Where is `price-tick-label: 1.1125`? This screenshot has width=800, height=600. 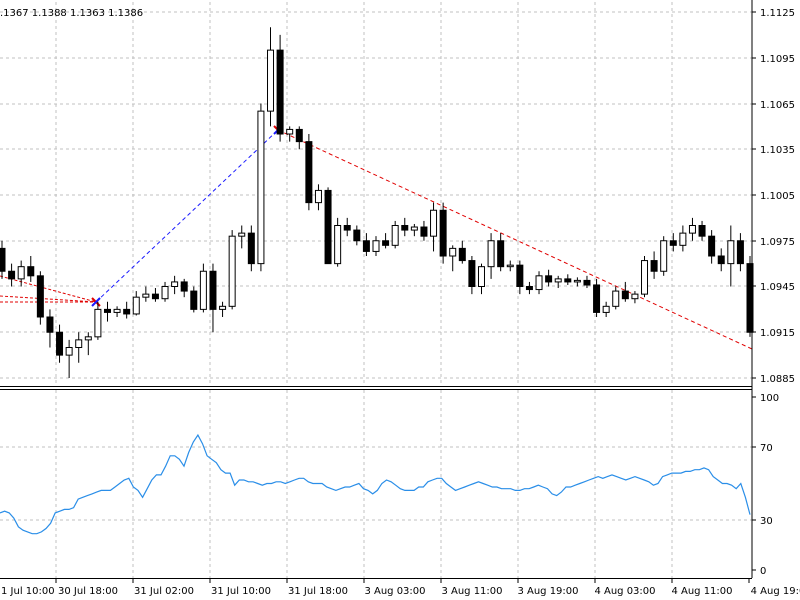
price-tick-label: 1.1125 is located at coordinates (777, 13).